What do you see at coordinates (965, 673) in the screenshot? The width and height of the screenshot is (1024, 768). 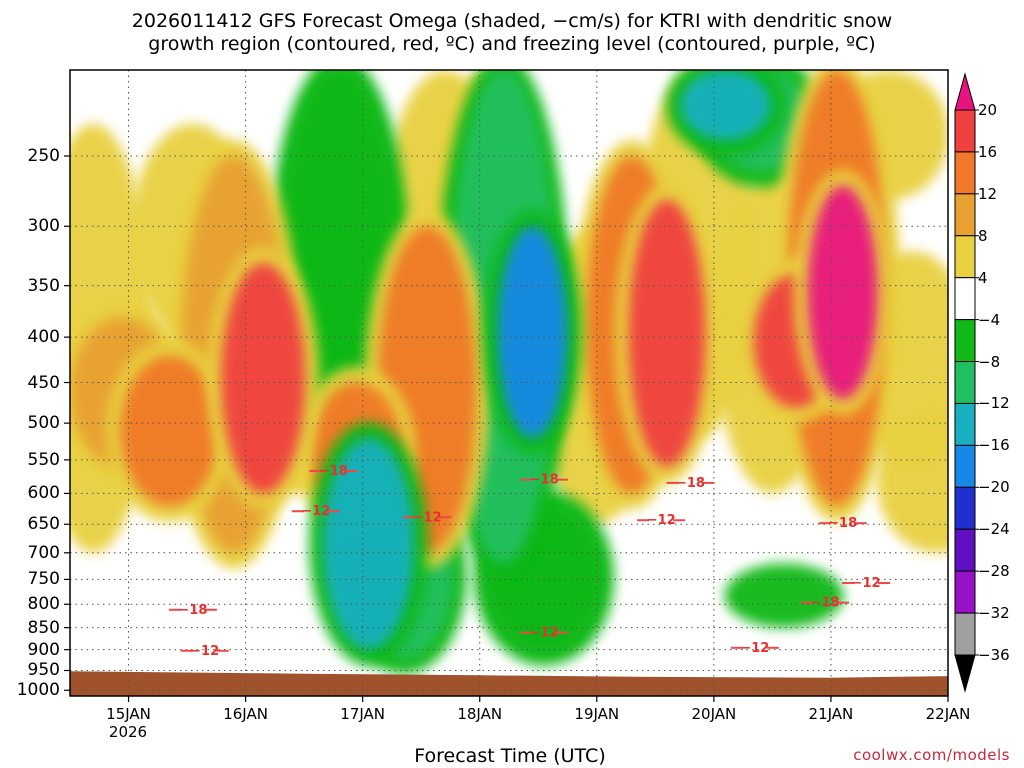 I see `colorbar-bottom-arrow` at bounding box center [965, 673].